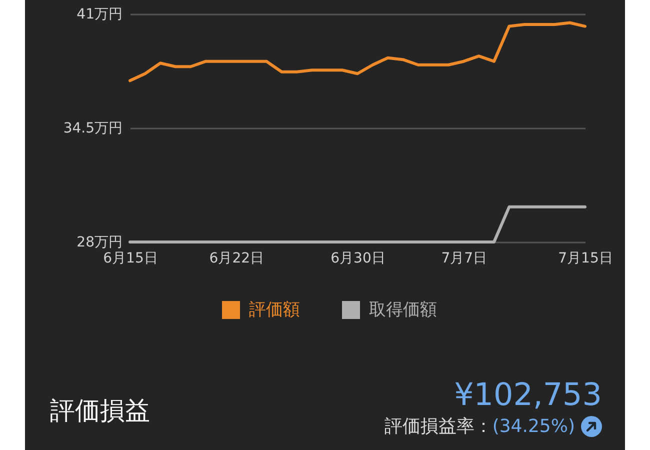 Image resolution: width=650 pixels, height=450 pixels. I want to click on x-tick-label: 7月7日, so click(464, 258).